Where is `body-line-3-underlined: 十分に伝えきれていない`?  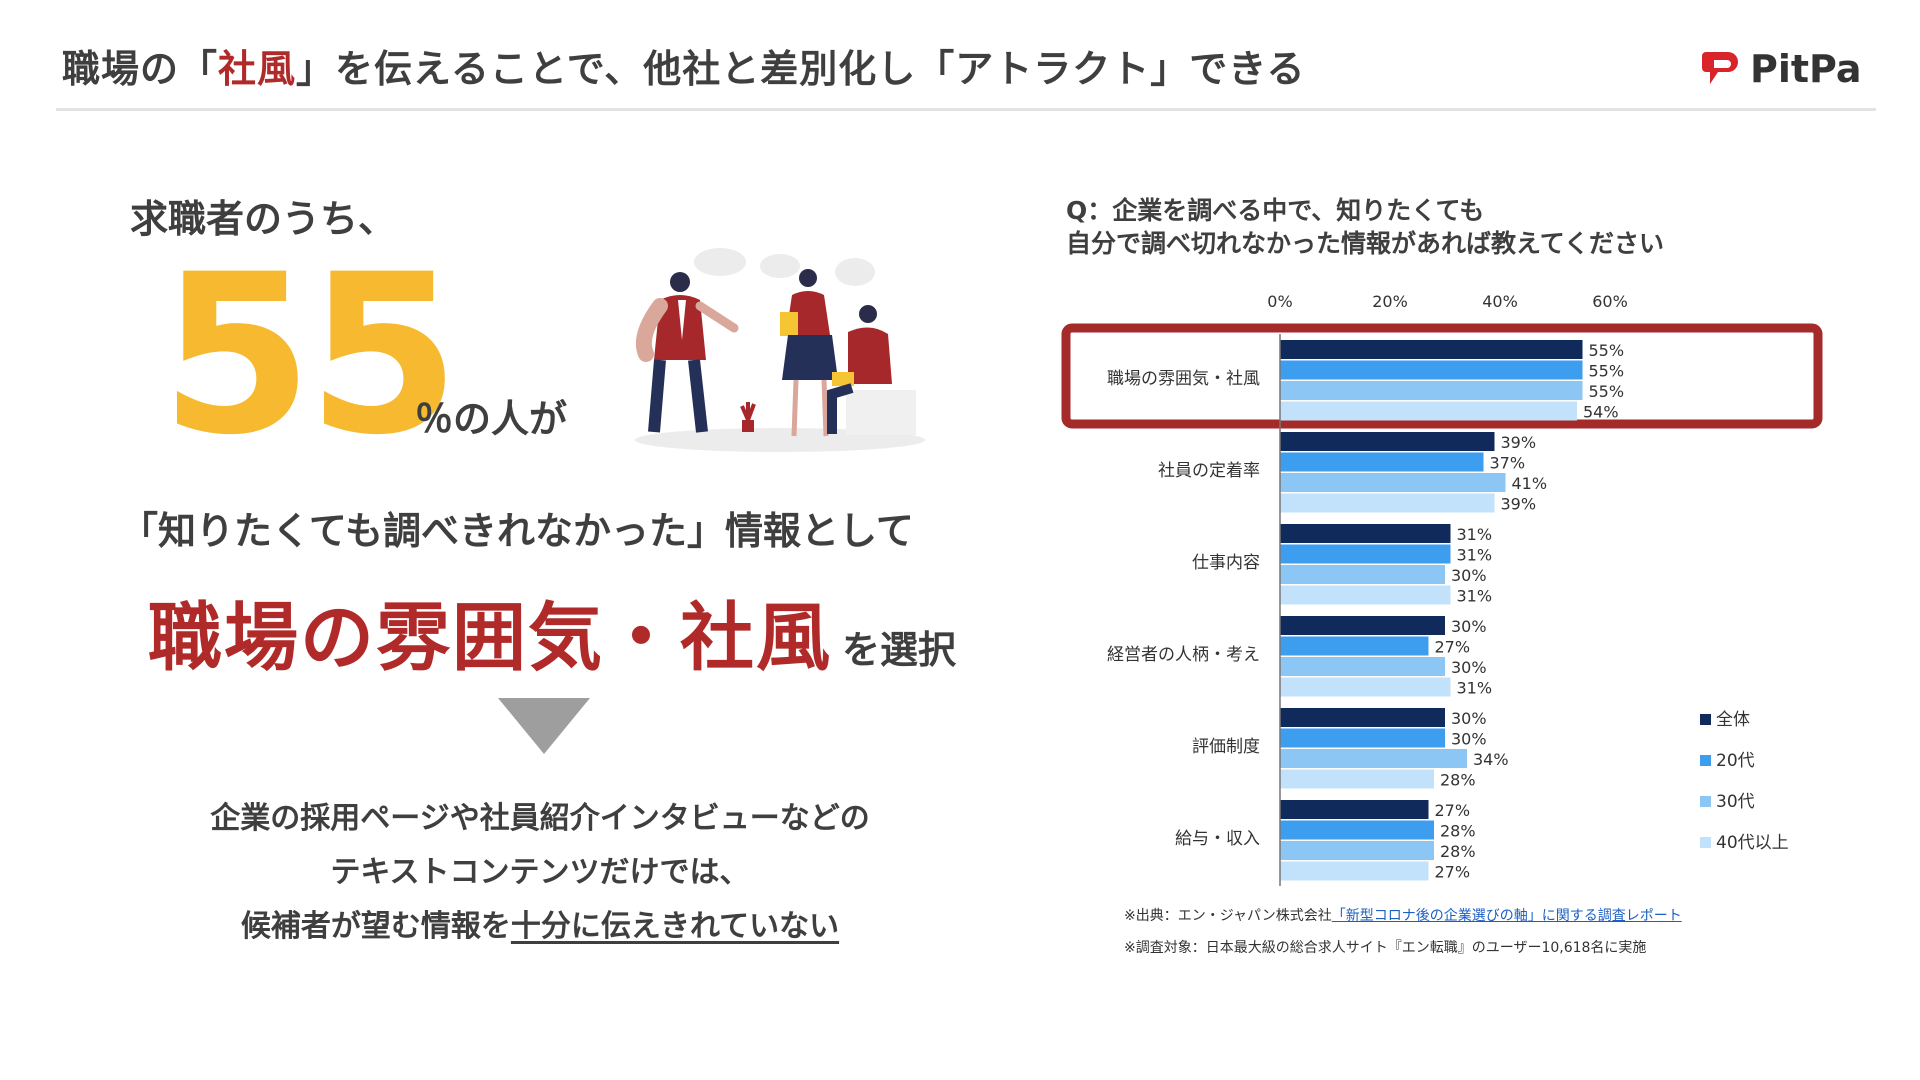
body-line-3-underlined: 十分に伝えきれていない is located at coordinates (675, 926).